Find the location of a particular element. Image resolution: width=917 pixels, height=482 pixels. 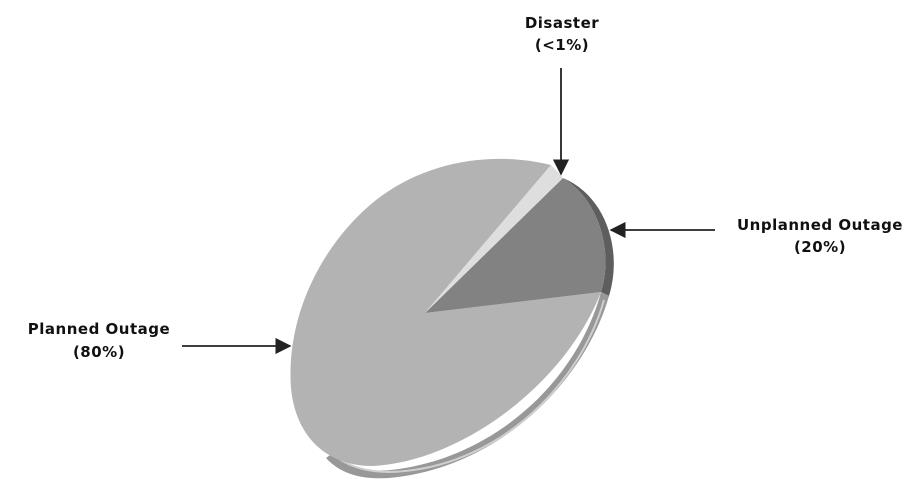

unplanned-outage-slice is located at coordinates (515, 245).